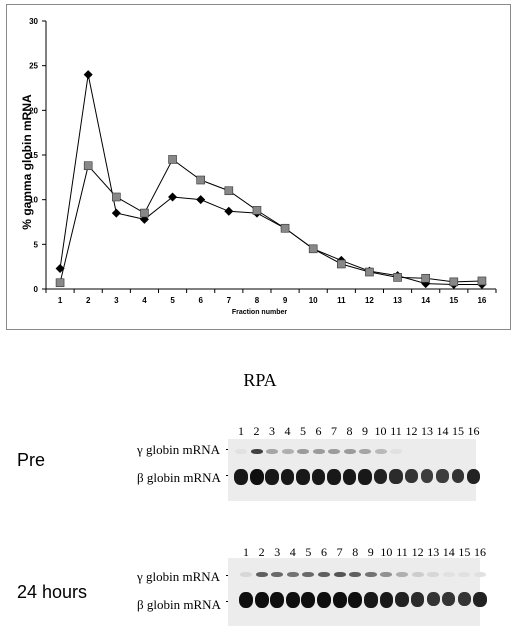 This screenshot has width=520, height=629. I want to click on x-tick-label: 2, so click(88, 300).